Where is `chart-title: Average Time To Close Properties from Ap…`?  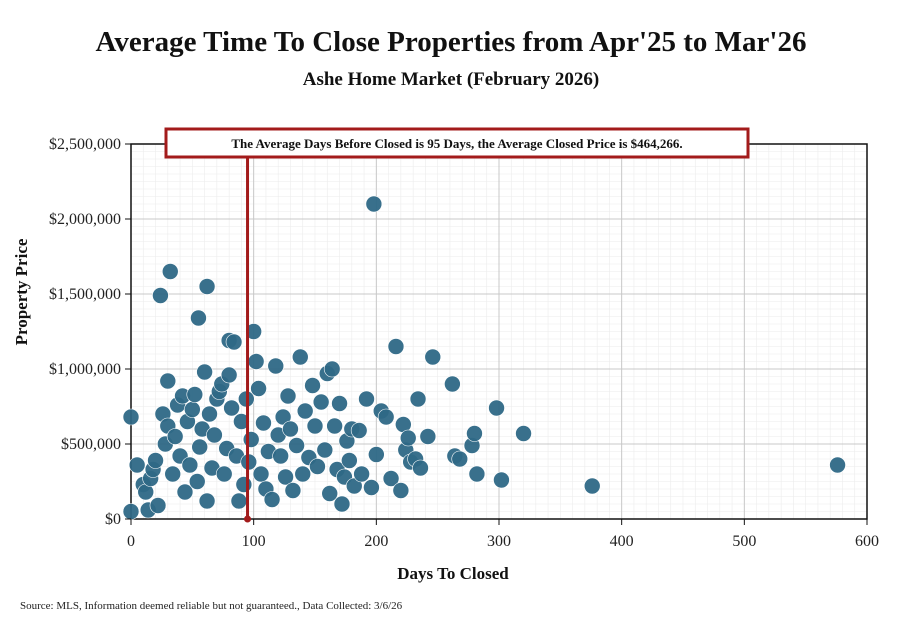 chart-title: Average Time To Close Properties from Ap… is located at coordinates (451, 42).